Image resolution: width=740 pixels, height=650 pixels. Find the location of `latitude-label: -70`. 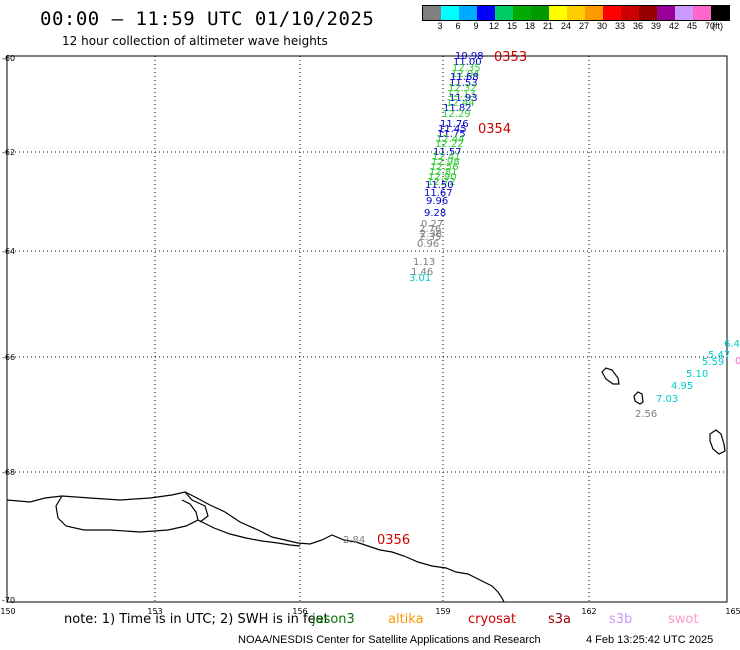

latitude-label: -70 is located at coordinates (8, 600).